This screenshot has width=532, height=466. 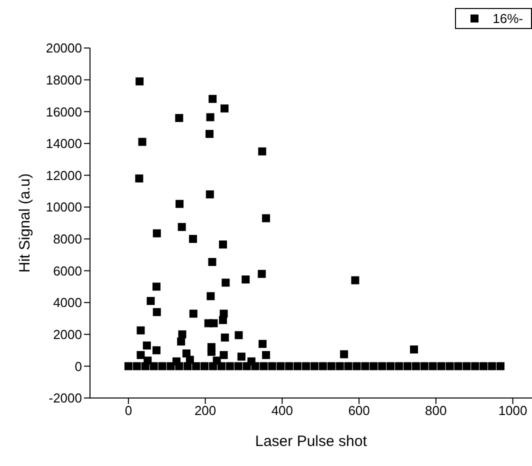 What do you see at coordinates (128, 410) in the screenshot?
I see `x-tick-label: 0` at bounding box center [128, 410].